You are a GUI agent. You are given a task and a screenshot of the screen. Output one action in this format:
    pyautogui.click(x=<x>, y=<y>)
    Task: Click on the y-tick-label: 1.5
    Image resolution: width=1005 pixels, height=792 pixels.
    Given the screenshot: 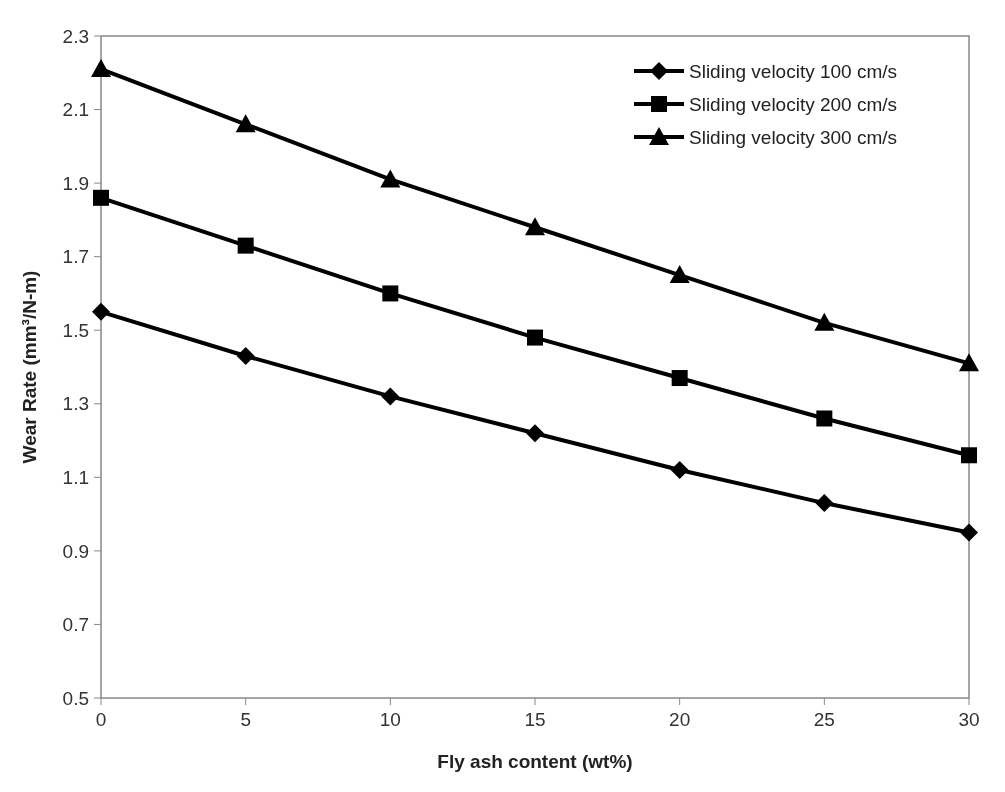 What is the action you would take?
    pyautogui.click(x=75, y=330)
    